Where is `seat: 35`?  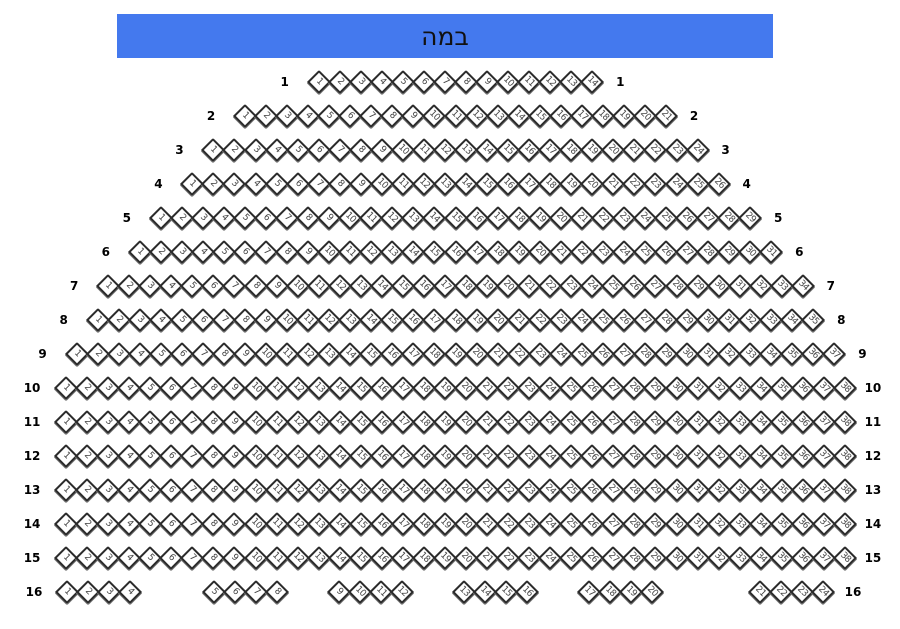
seat: 35 is located at coordinates (813, 320).